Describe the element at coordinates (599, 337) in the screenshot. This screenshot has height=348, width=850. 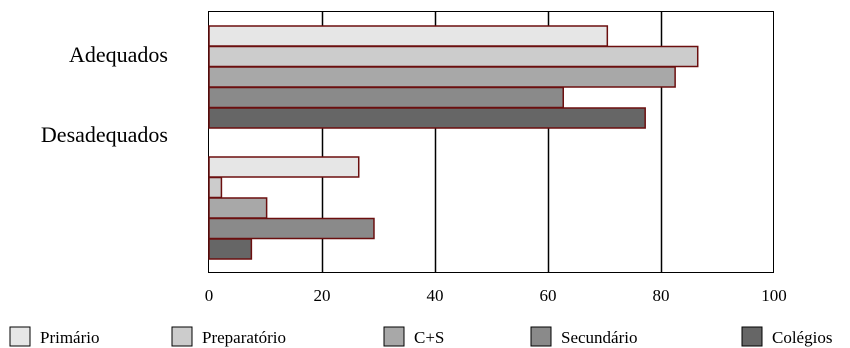
I see `legend-label-secundario: Secundário` at that location.